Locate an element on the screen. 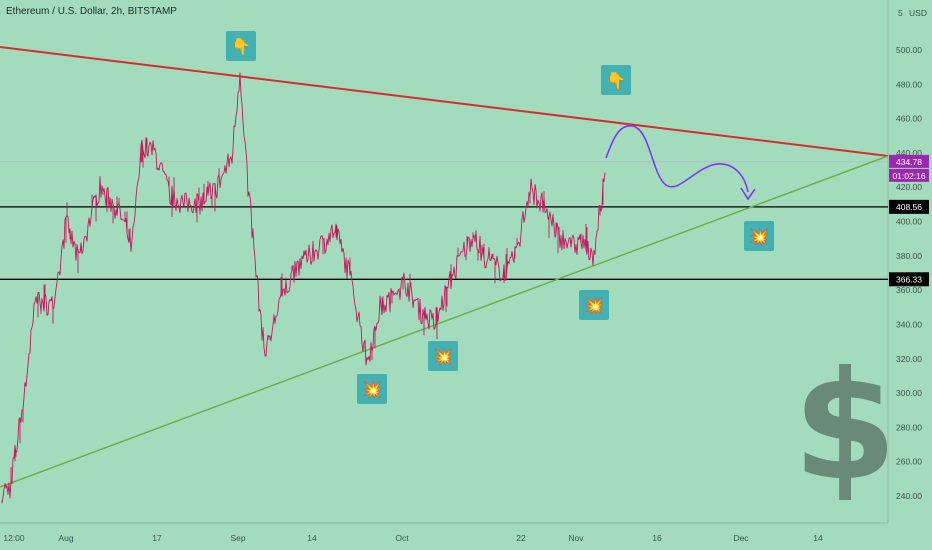 This screenshot has height=550, width=932. current-price-tag-text: 434.78 is located at coordinates (909, 162).